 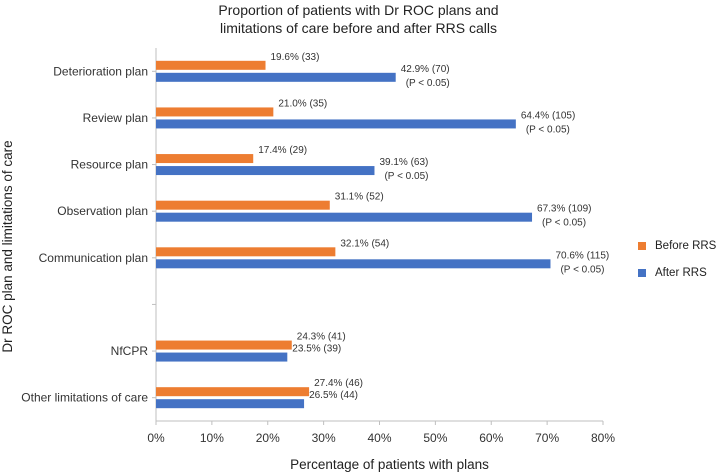 What do you see at coordinates (379, 438) in the screenshot?
I see `x-tick-label: 40%` at bounding box center [379, 438].